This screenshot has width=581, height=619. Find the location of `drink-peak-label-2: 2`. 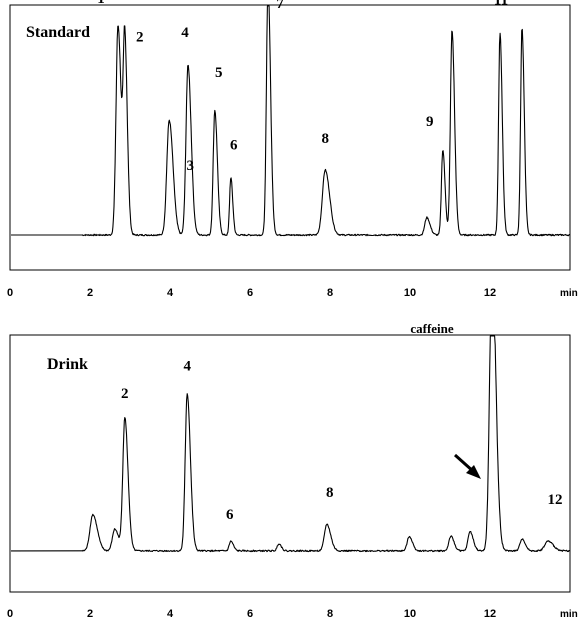

drink-peak-label-2: 2 is located at coordinates (125, 394).